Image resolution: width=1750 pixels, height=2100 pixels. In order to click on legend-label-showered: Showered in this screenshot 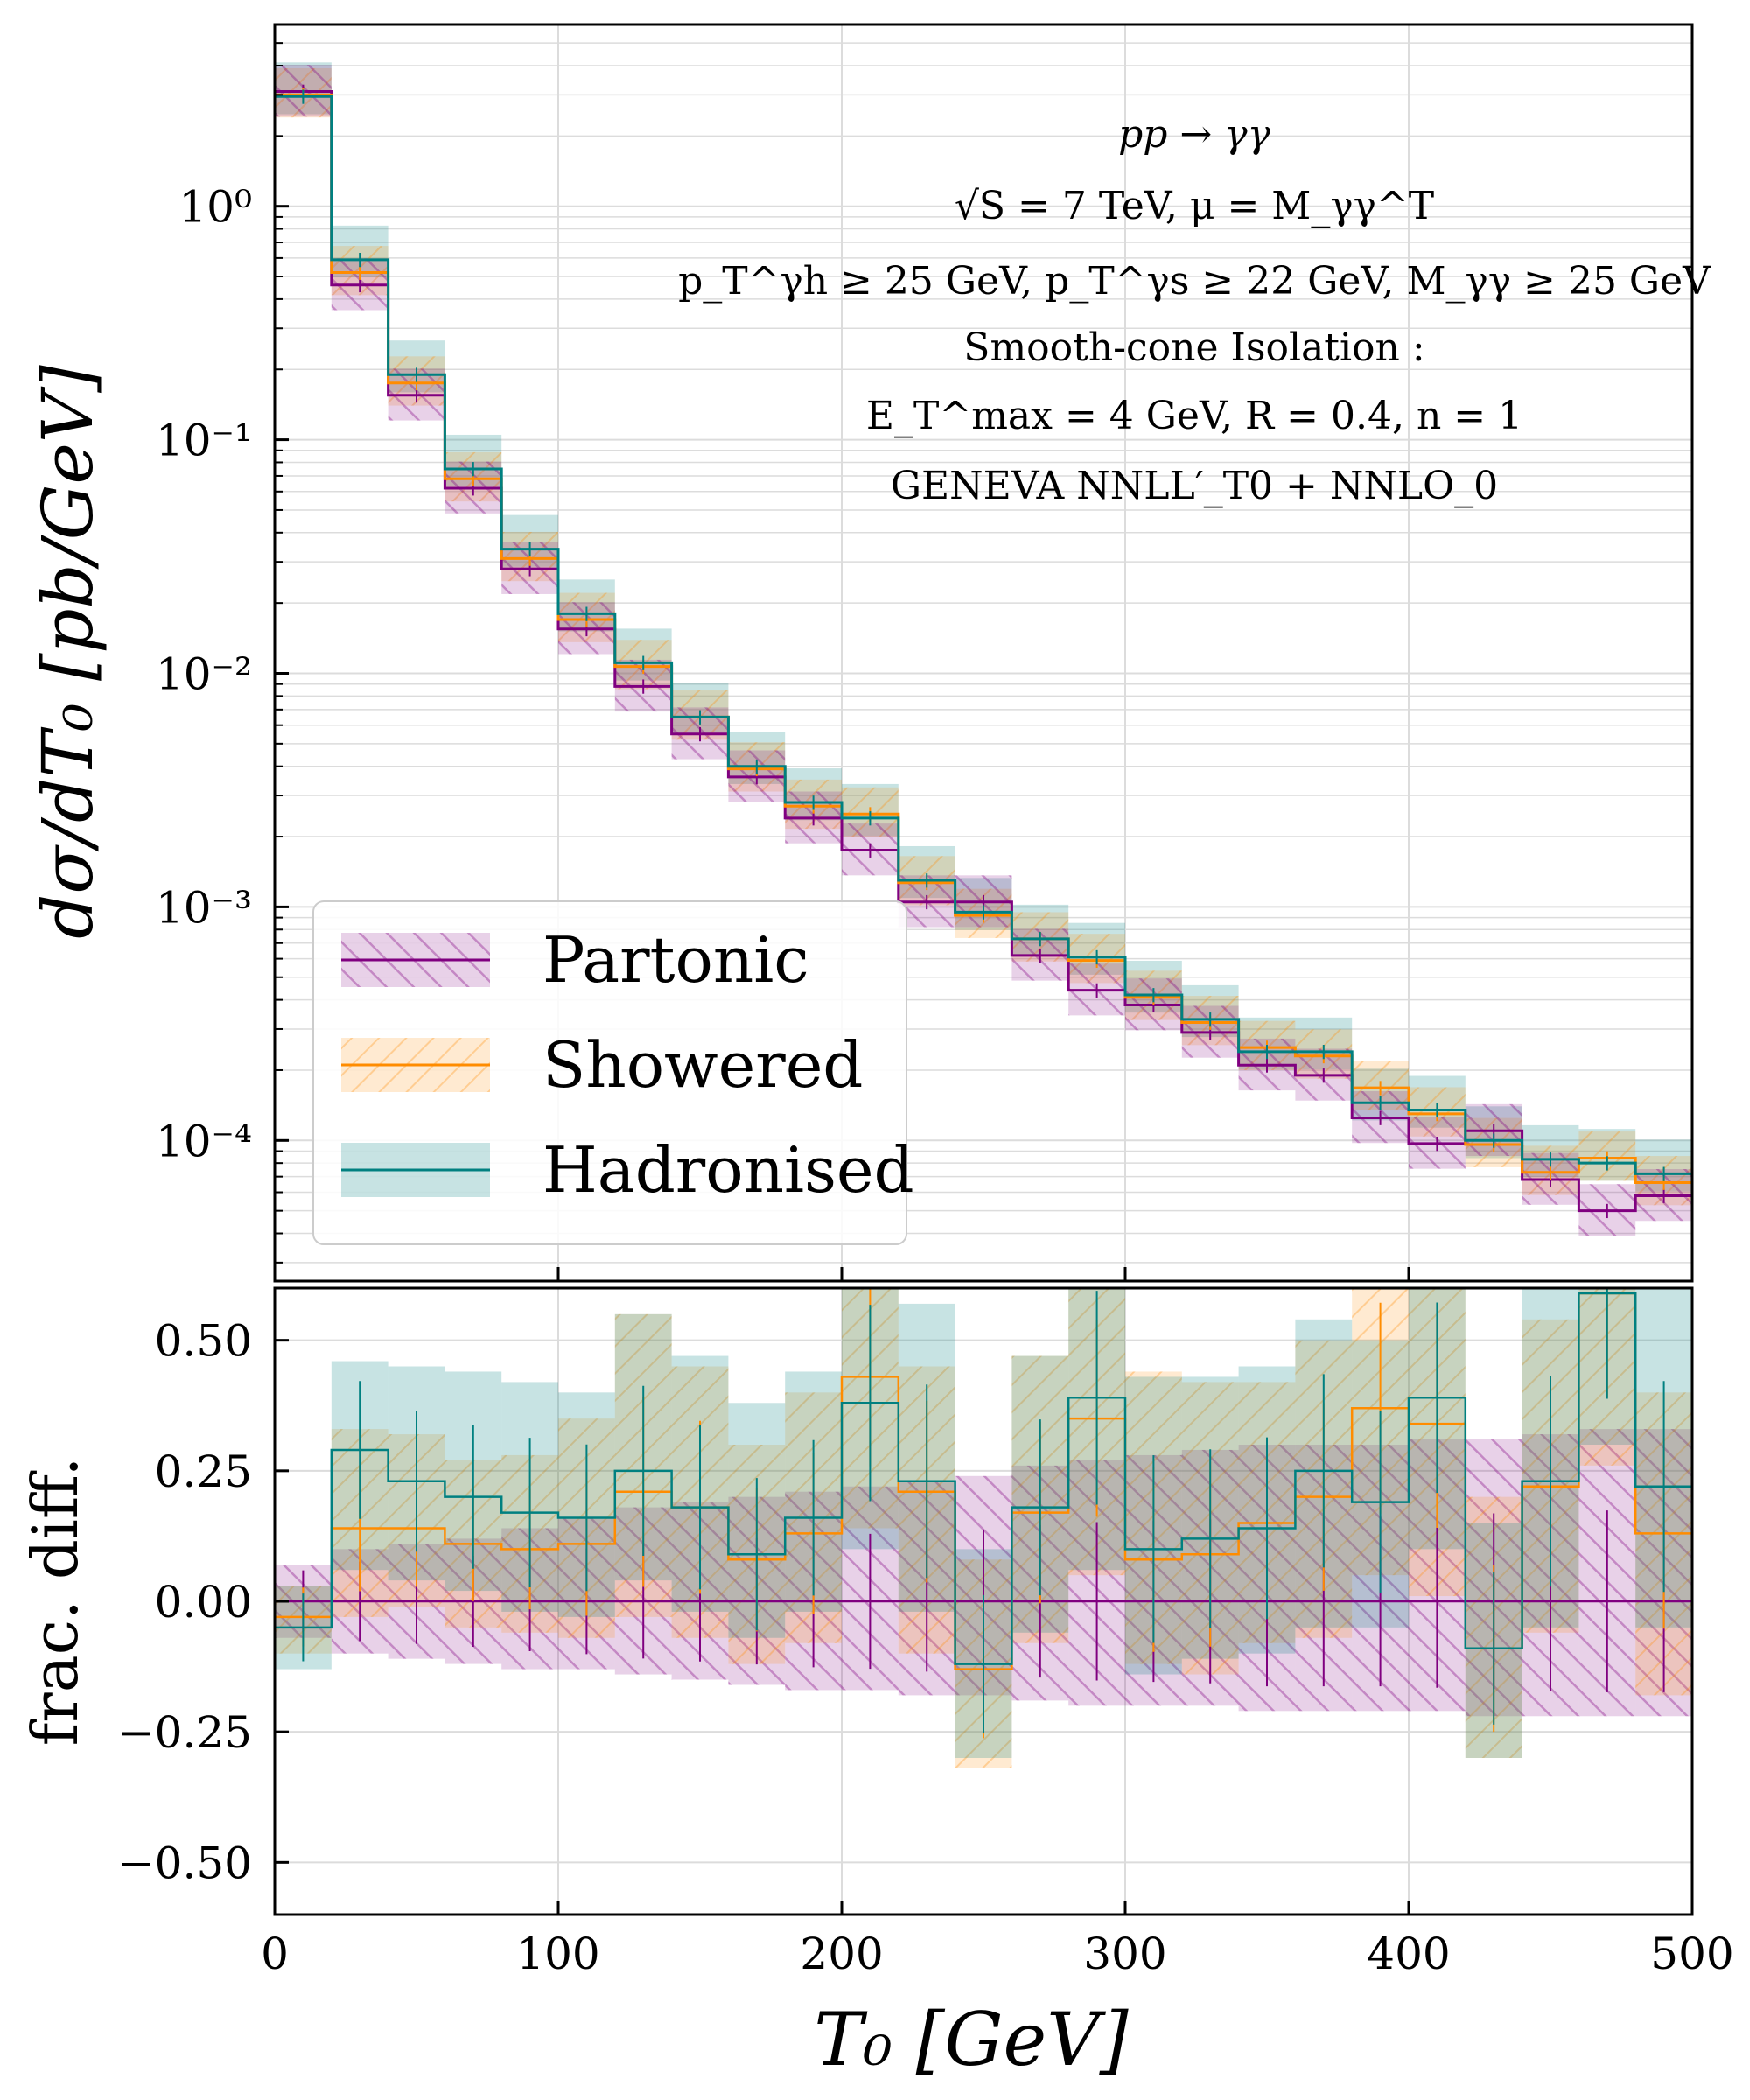, I will do `click(702, 1065)`.